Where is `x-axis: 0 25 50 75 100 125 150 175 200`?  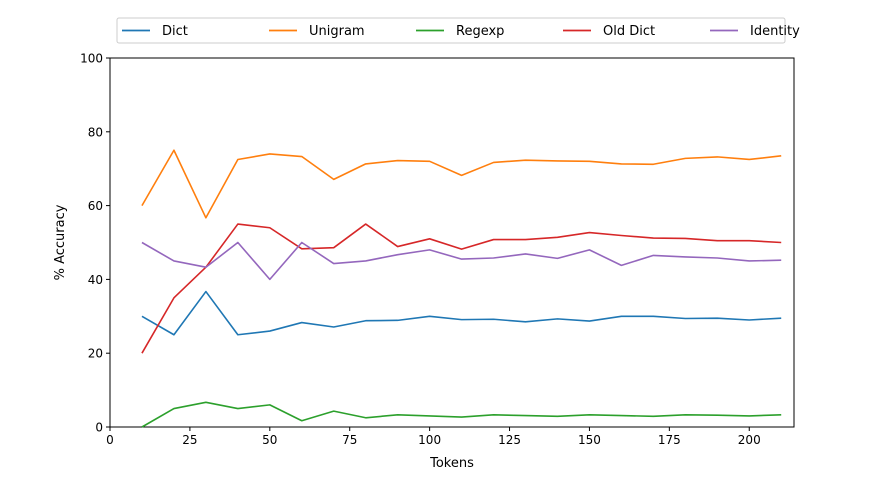
x-axis: 0 25 50 75 100 125 150 175 200 is located at coordinates (433, 437).